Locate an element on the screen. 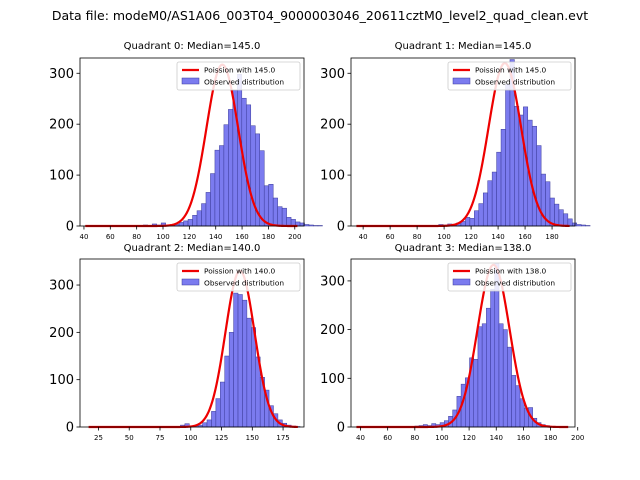  x-tick-label: 180 is located at coordinates (551, 237).